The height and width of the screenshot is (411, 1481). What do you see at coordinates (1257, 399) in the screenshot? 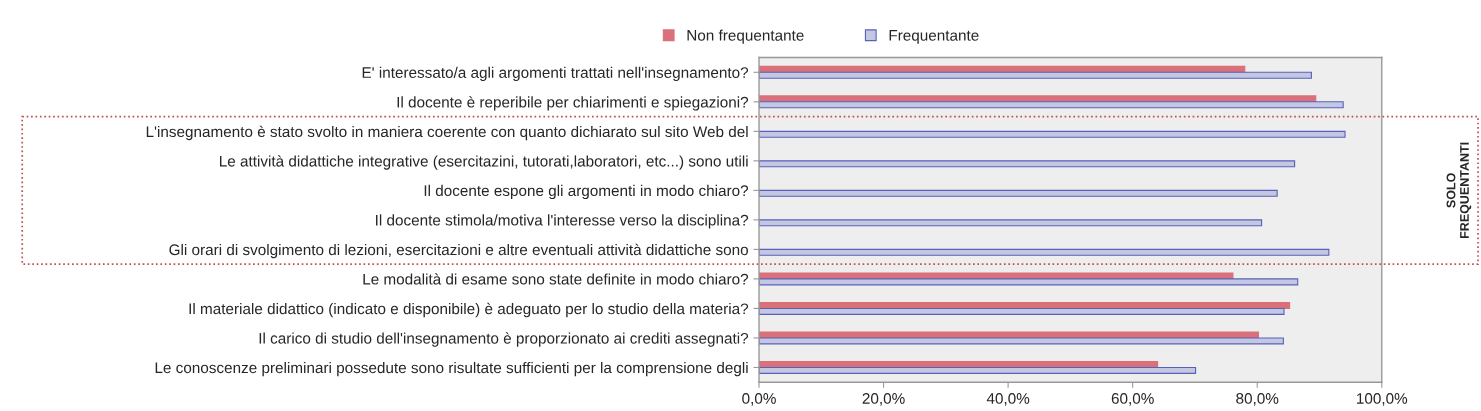
I see `x-tick-label: 80,0%` at bounding box center [1257, 399].